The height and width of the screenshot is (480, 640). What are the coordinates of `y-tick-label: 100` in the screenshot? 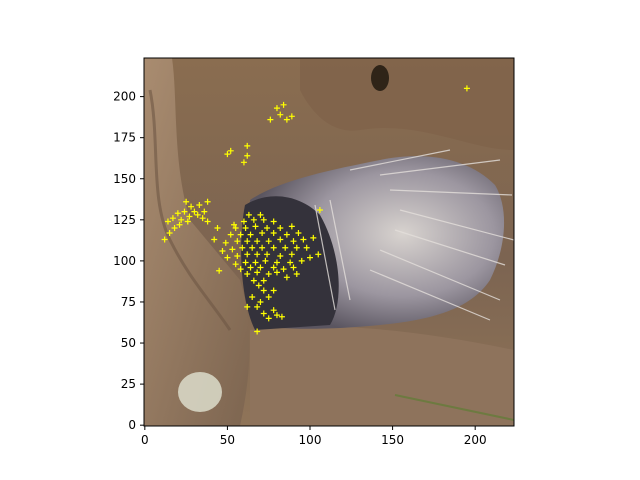 It's located at (124, 261).